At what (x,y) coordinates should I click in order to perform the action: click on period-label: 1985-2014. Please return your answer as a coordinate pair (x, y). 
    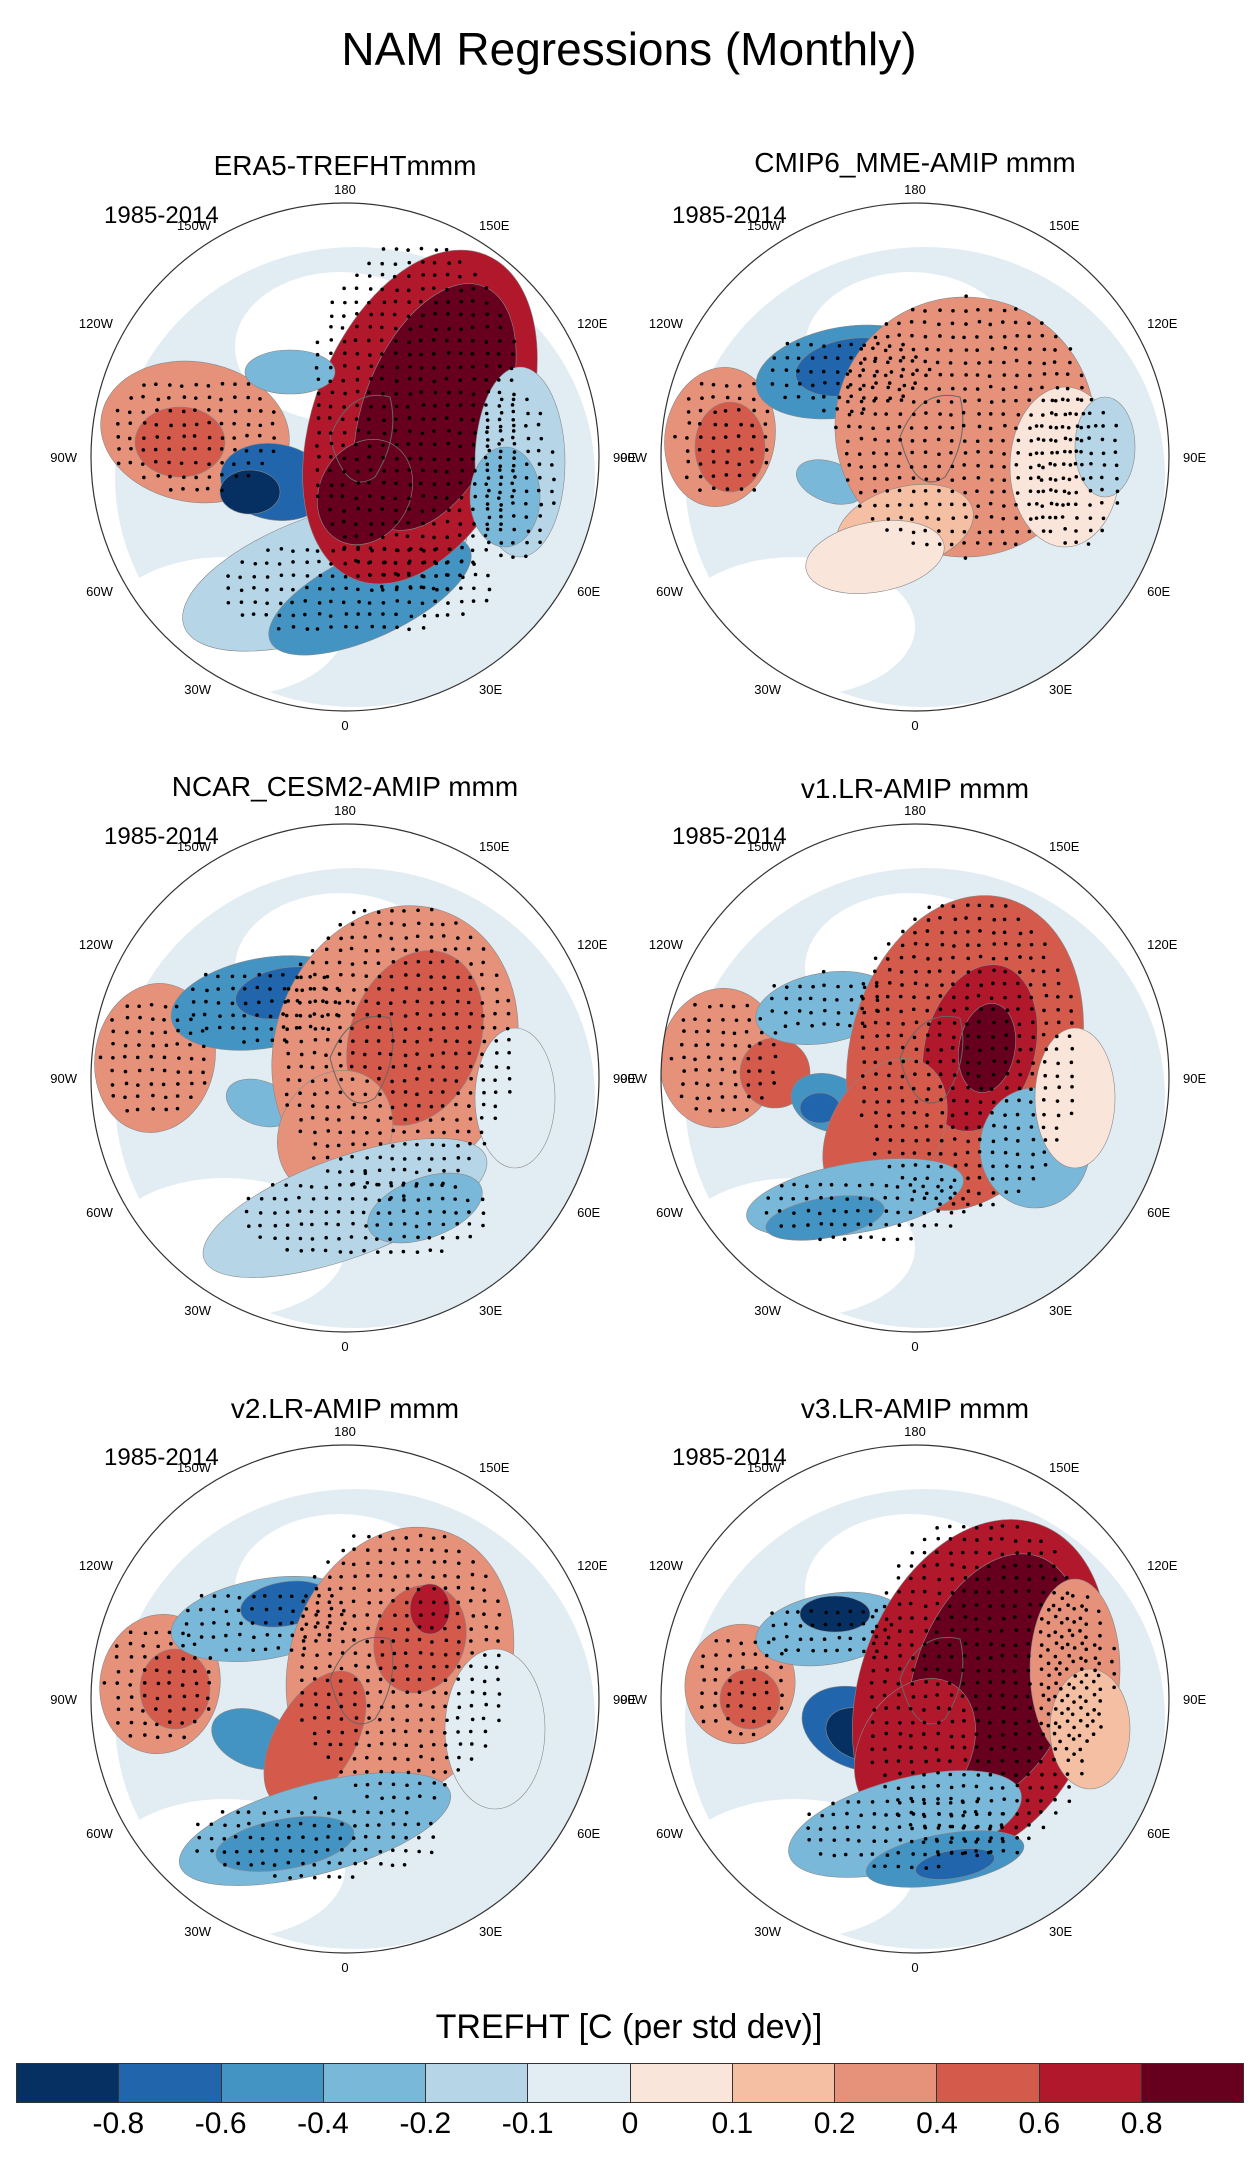
    Looking at the image, I should click on (729, 1457).